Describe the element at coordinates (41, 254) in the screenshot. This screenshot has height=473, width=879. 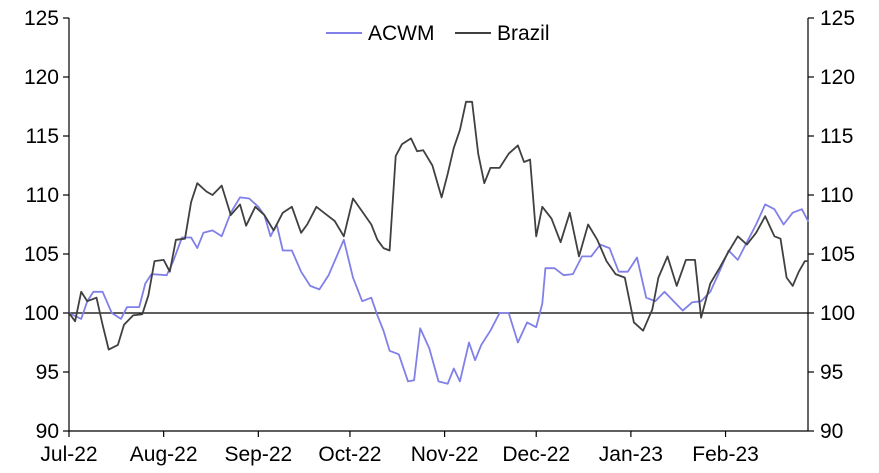
I see `y-tick-label-left: 105` at that location.